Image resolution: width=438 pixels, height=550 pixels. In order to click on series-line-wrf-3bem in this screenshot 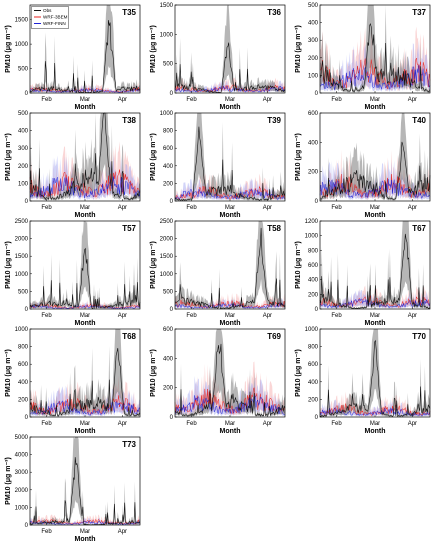, I will do `click(375, 73)`.